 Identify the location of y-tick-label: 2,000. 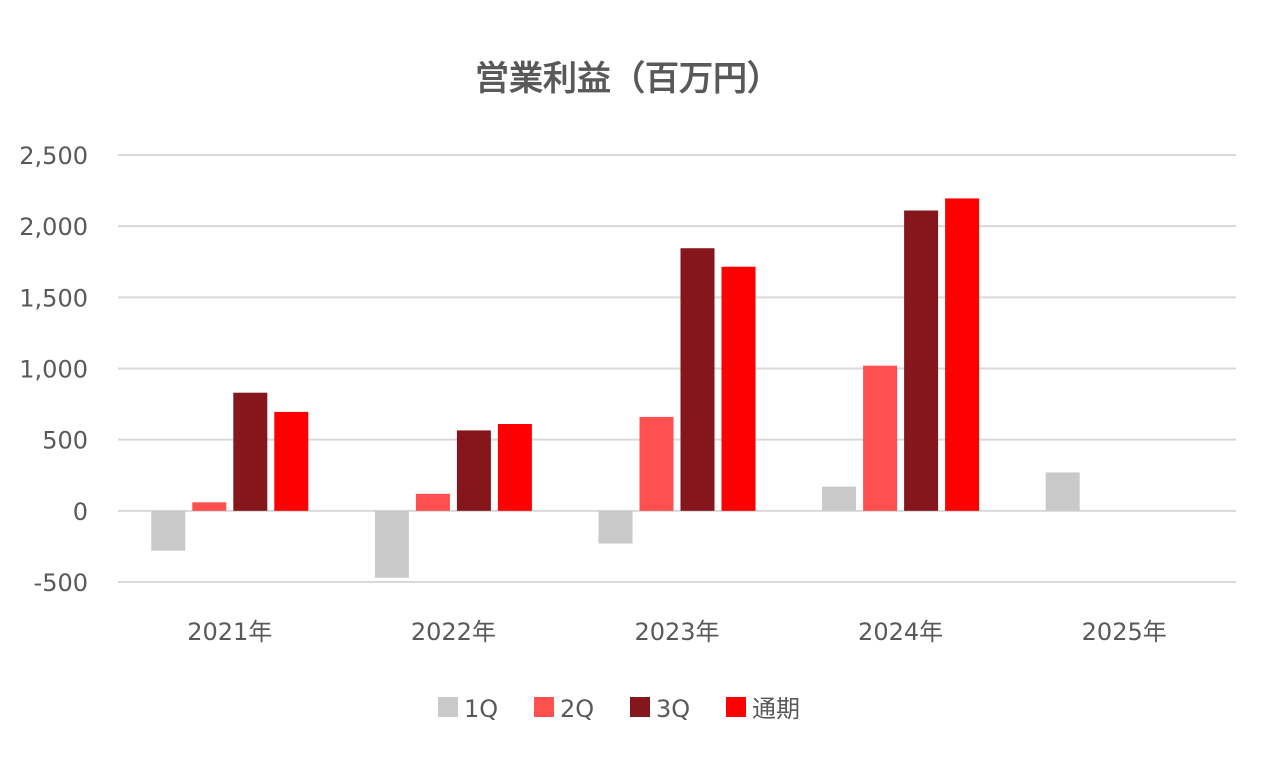
(53, 227).